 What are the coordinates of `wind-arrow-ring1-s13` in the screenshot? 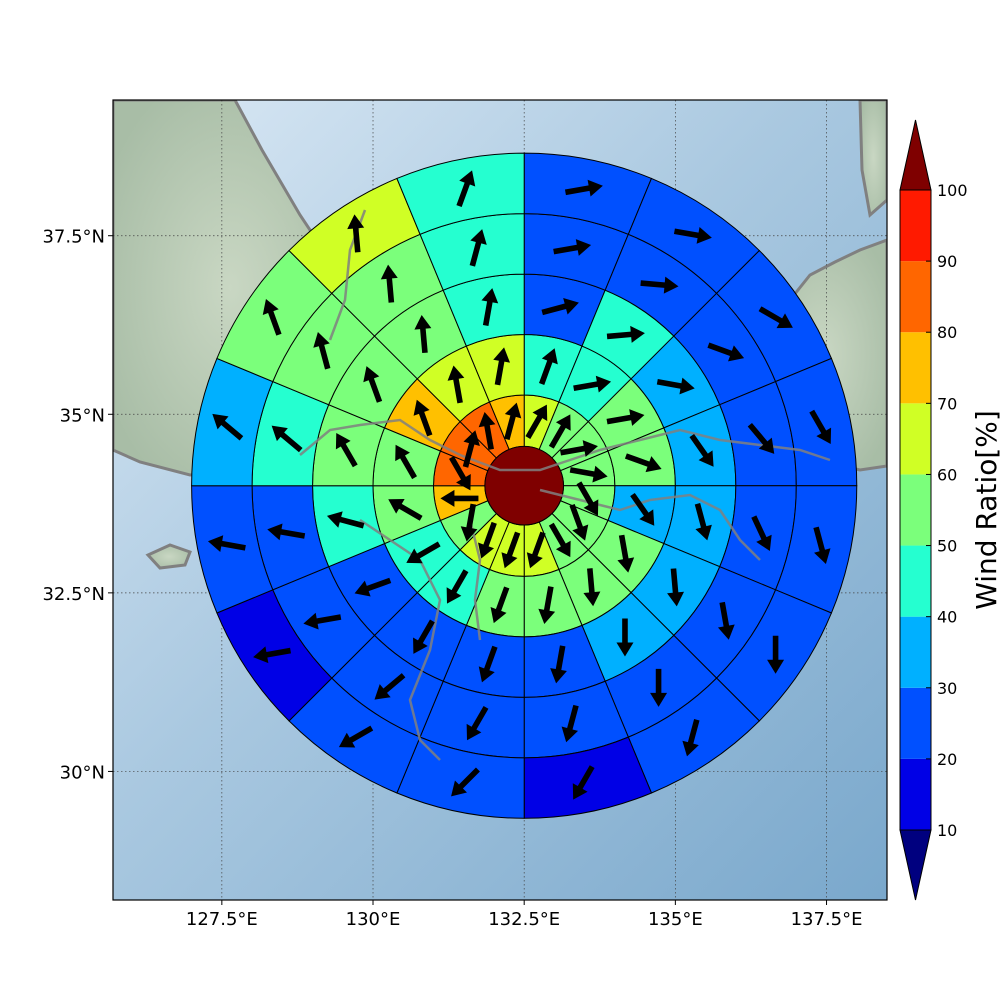 It's located at (471, 449).